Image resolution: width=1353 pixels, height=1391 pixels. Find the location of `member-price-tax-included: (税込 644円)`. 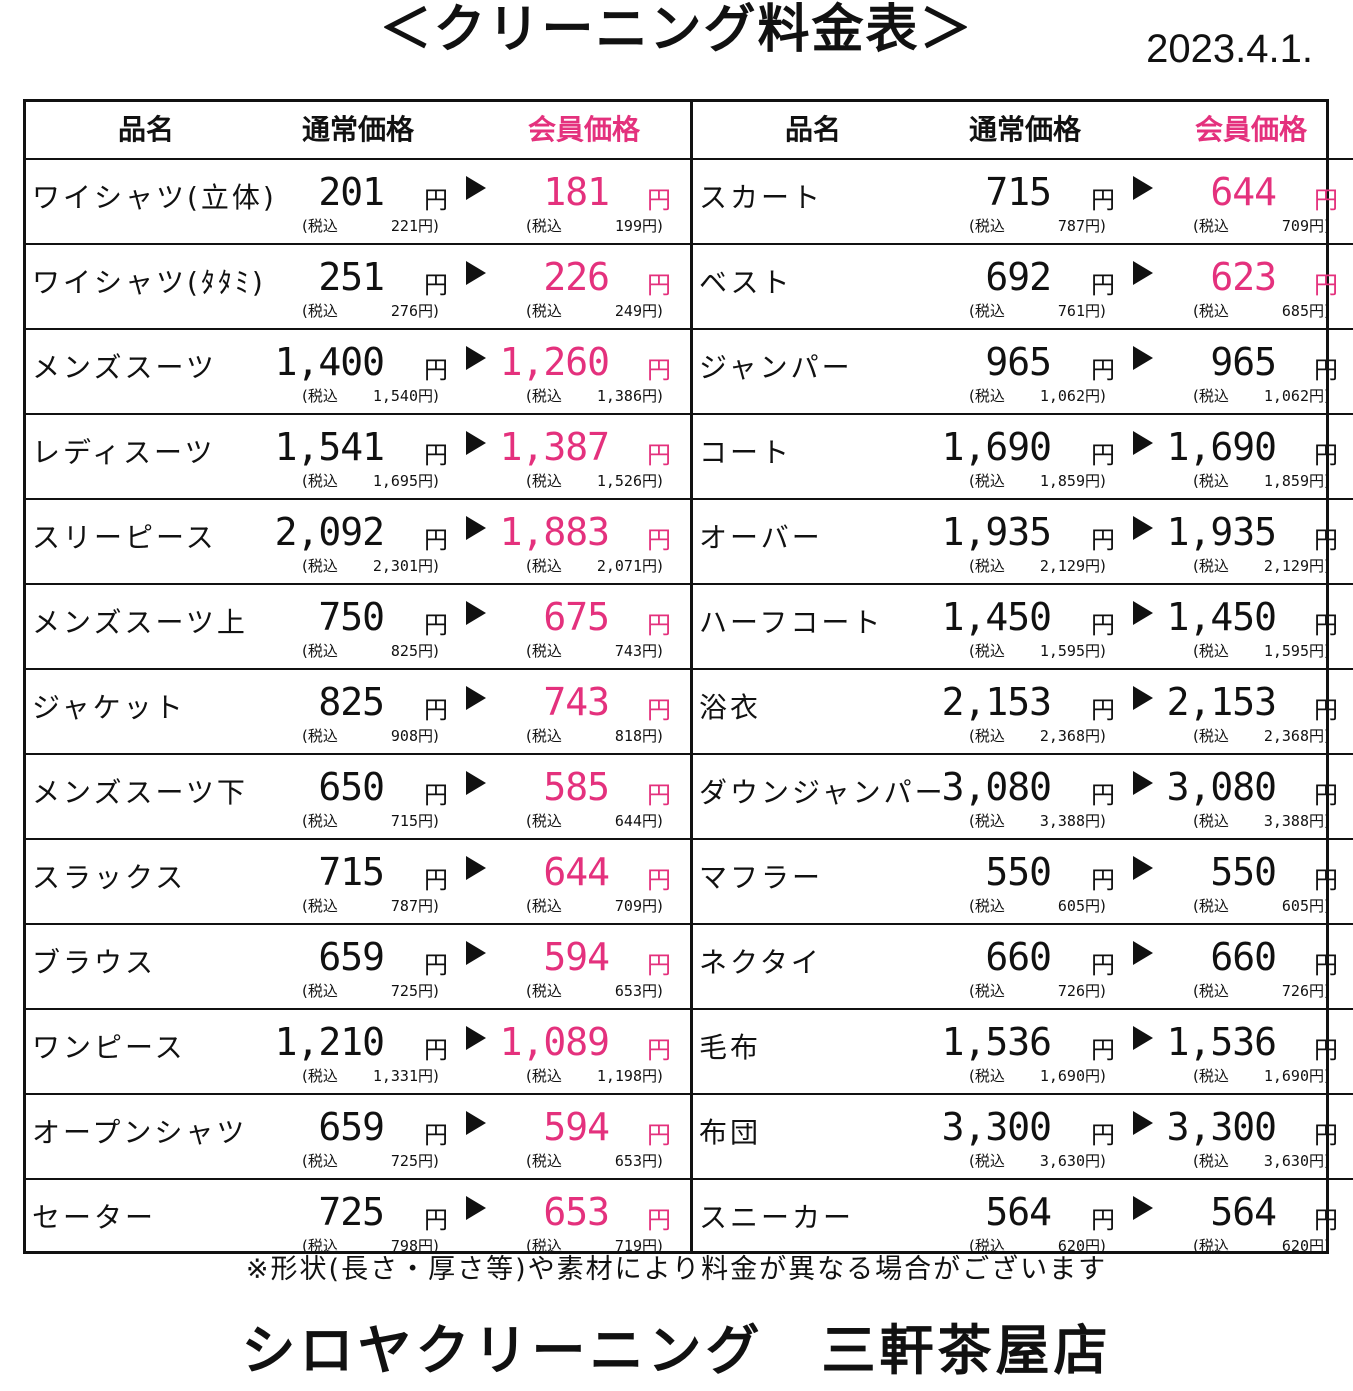

member-price-tax-included: (税込 644円) is located at coordinates (594, 821).